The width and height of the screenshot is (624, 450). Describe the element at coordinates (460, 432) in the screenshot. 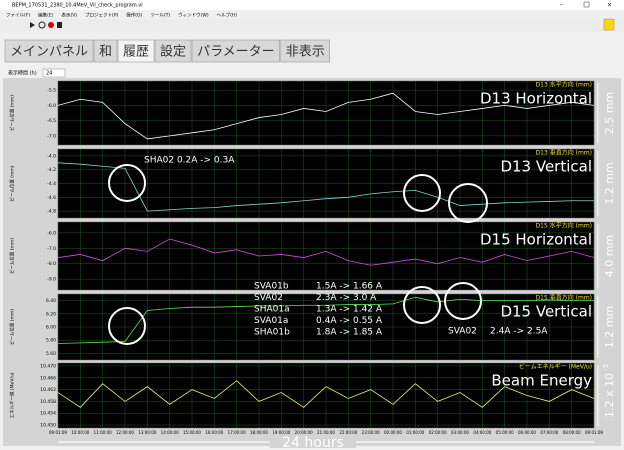

I see `x-tick-label: 03:00:00` at that location.